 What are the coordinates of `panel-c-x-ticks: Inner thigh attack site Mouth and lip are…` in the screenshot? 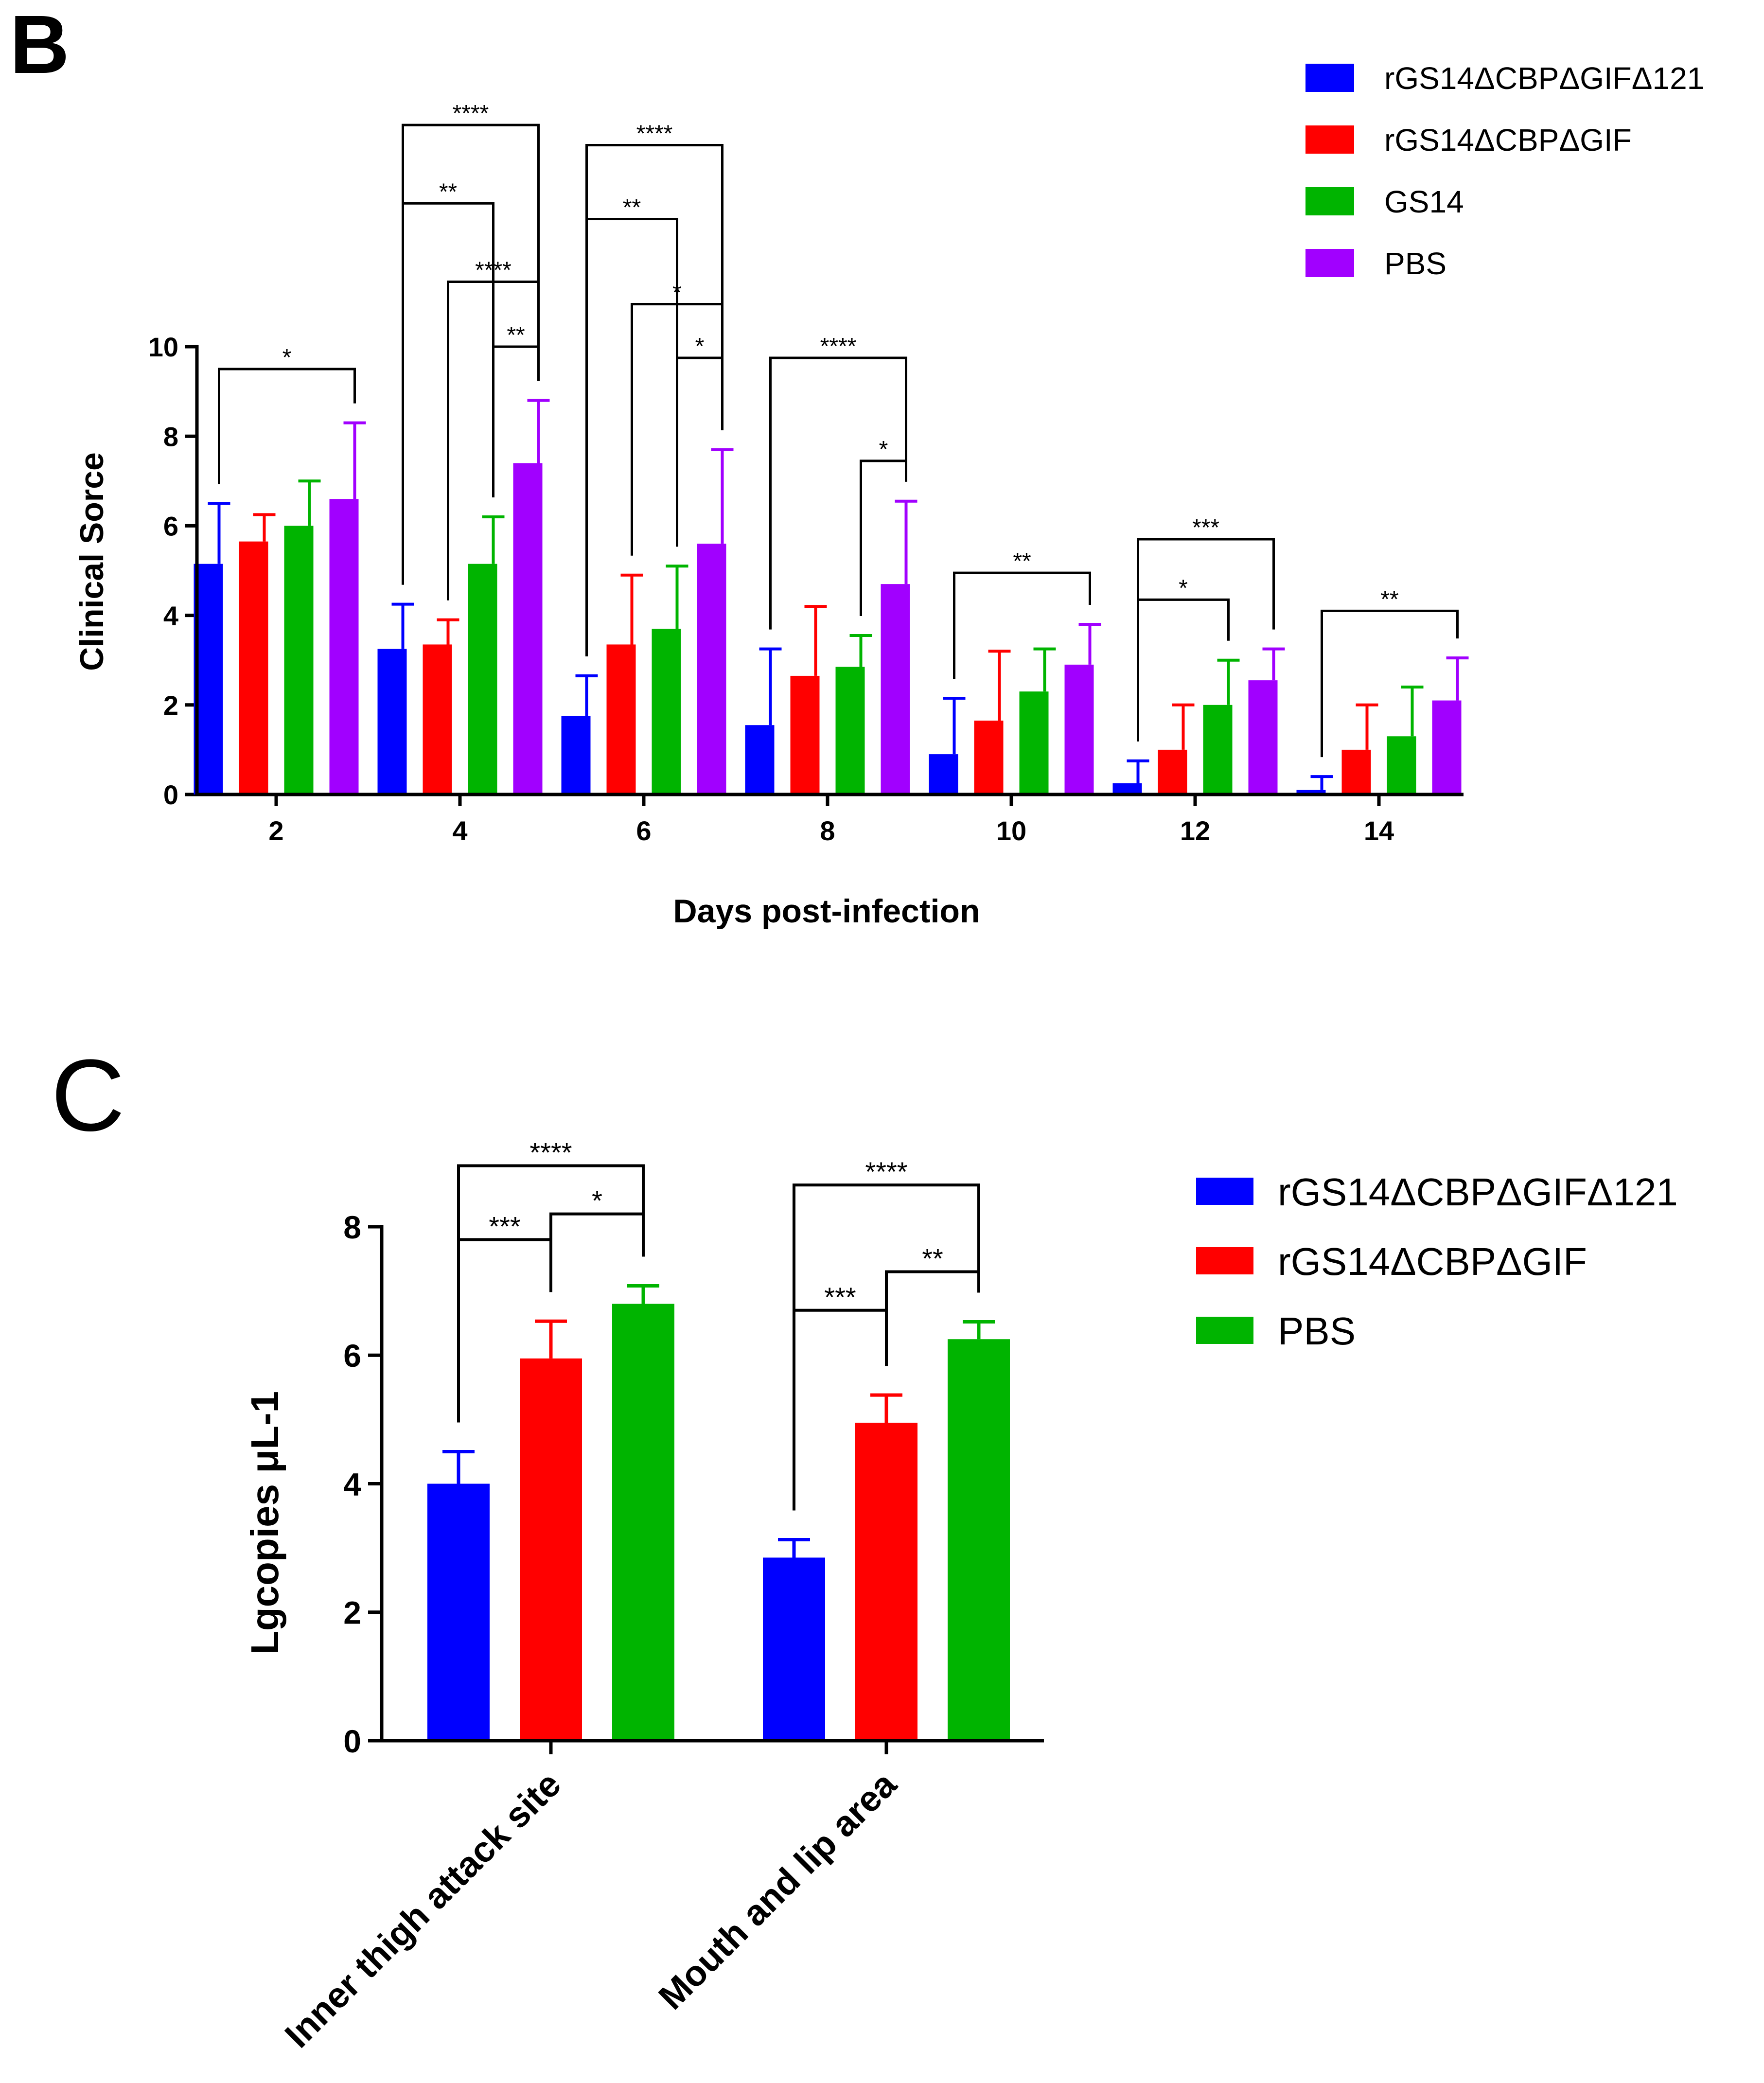 It's located at (590, 1898).